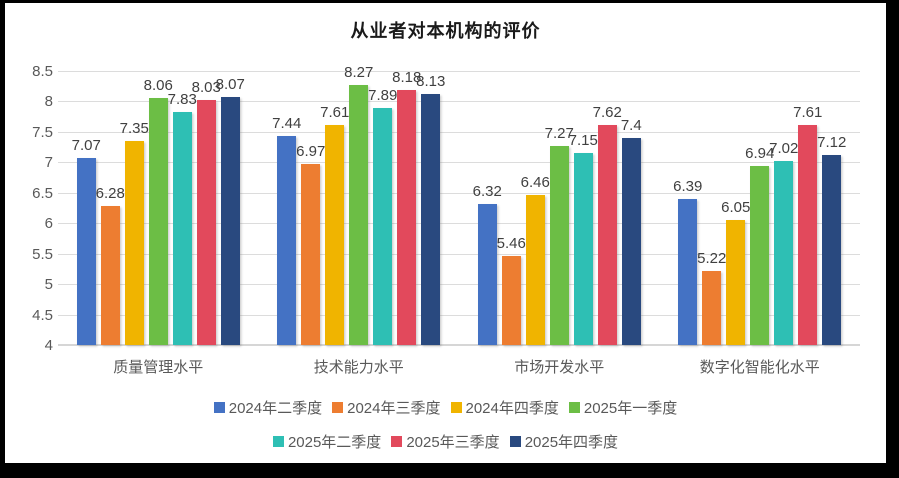  I want to click on legend-item-2025年一季度: 2025年一季度, so click(623, 407).